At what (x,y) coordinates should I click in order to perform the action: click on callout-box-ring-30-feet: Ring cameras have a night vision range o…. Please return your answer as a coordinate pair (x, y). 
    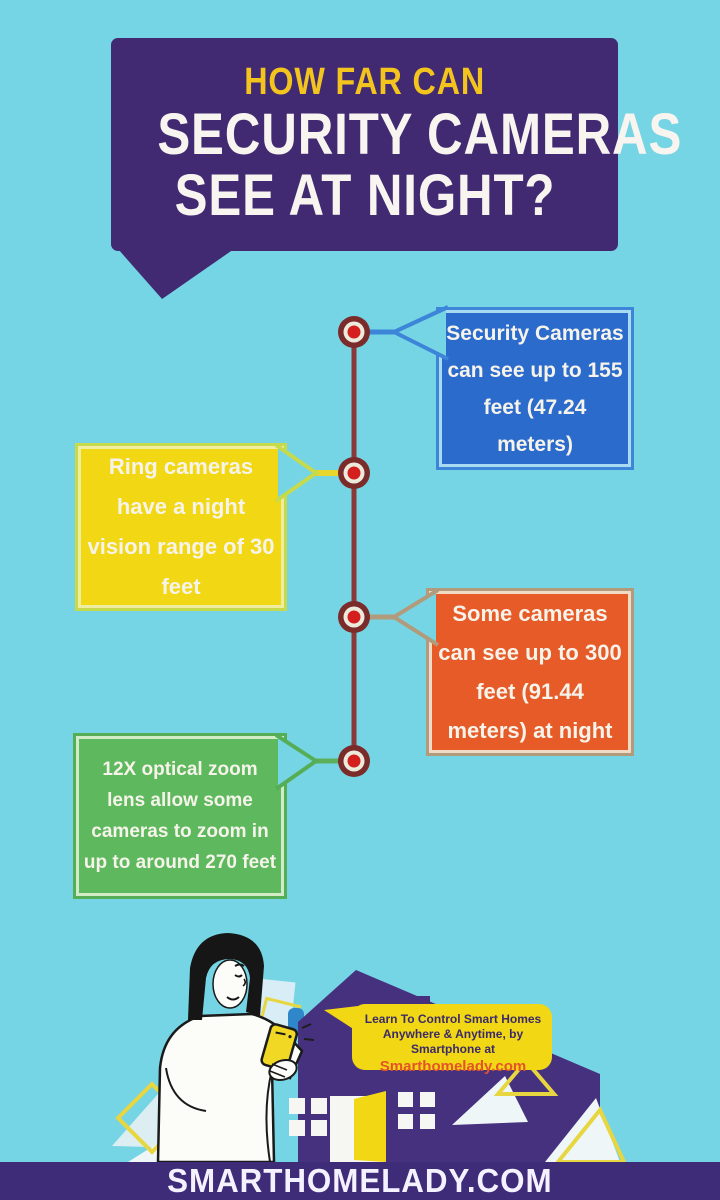
    Looking at the image, I should click on (181, 527).